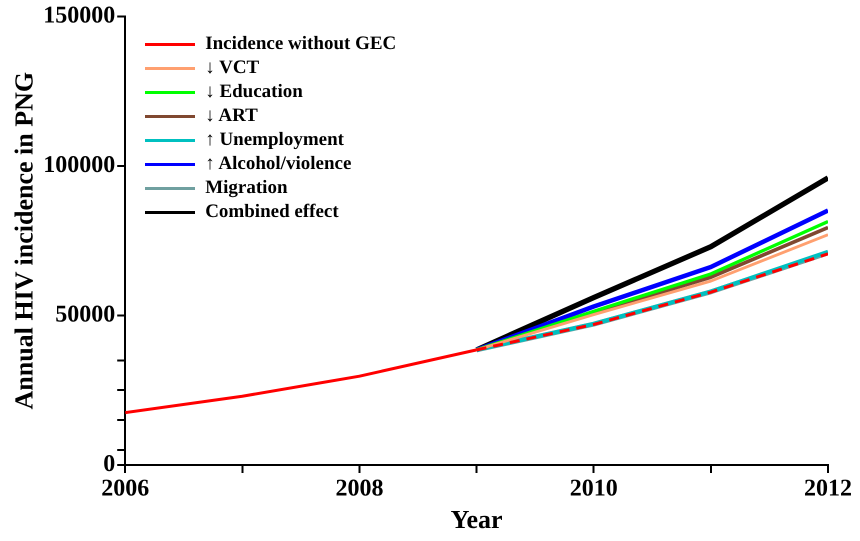 The image size is (860, 541). I want to click on legend-label: ↑ Alcohol/violence, so click(278, 164).